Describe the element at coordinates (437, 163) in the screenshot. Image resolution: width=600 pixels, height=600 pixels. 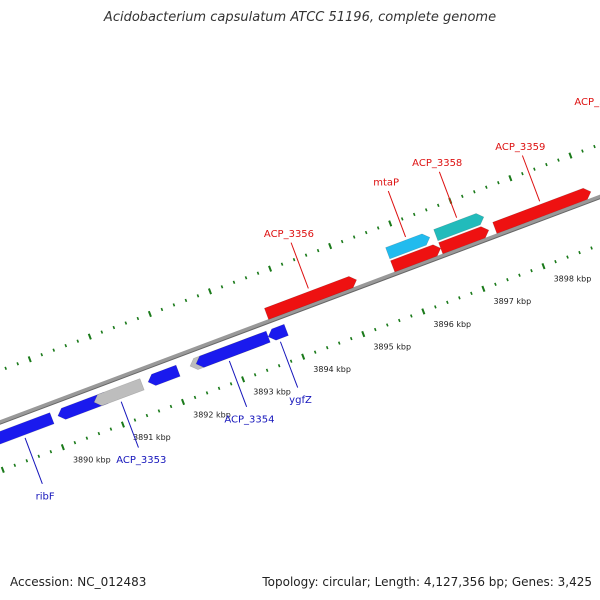
I see `gene-label: ACP_3358` at that location.